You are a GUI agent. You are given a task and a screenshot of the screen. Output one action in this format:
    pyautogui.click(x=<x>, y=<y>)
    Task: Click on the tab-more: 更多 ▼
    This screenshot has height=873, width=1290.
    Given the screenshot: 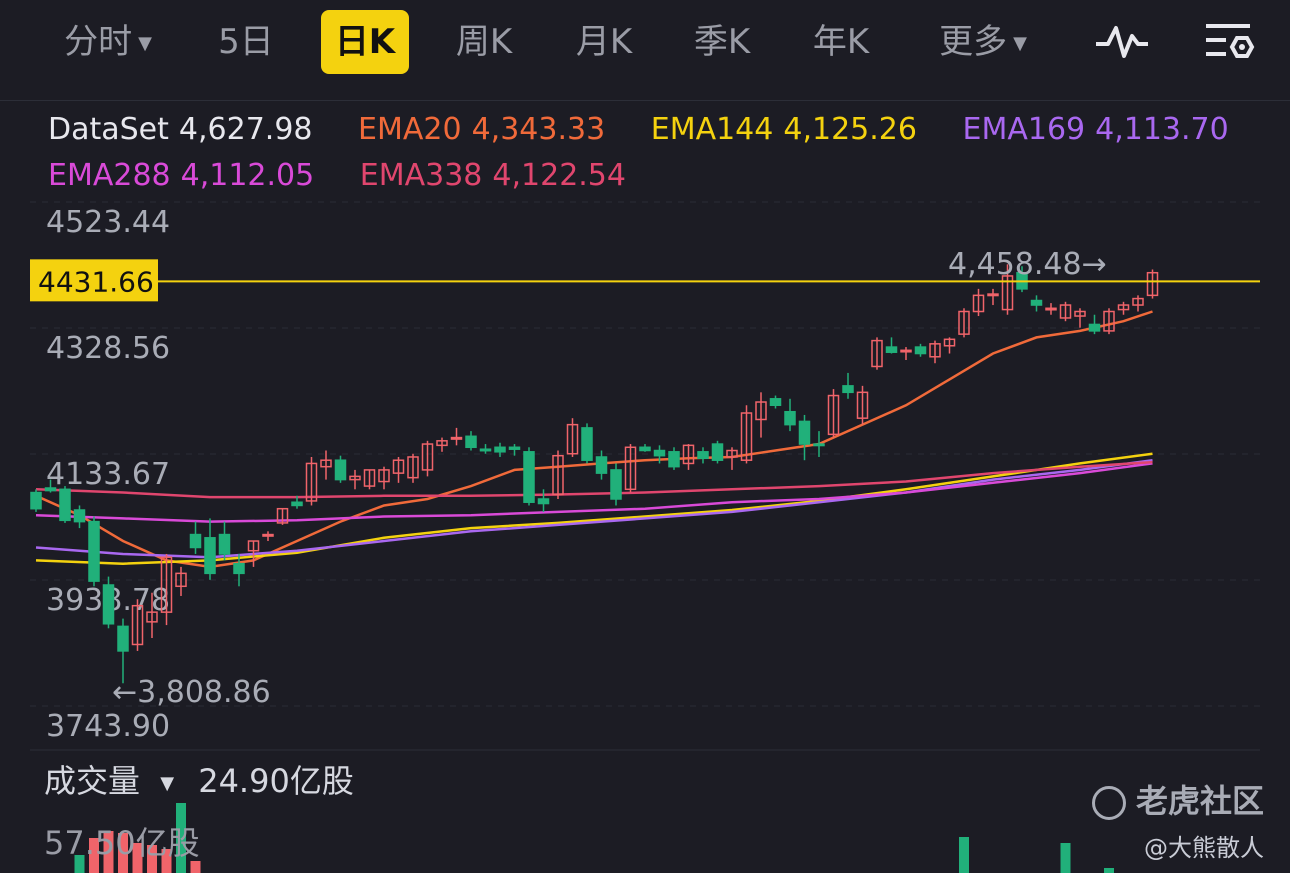 What is the action you would take?
    pyautogui.click(x=983, y=42)
    